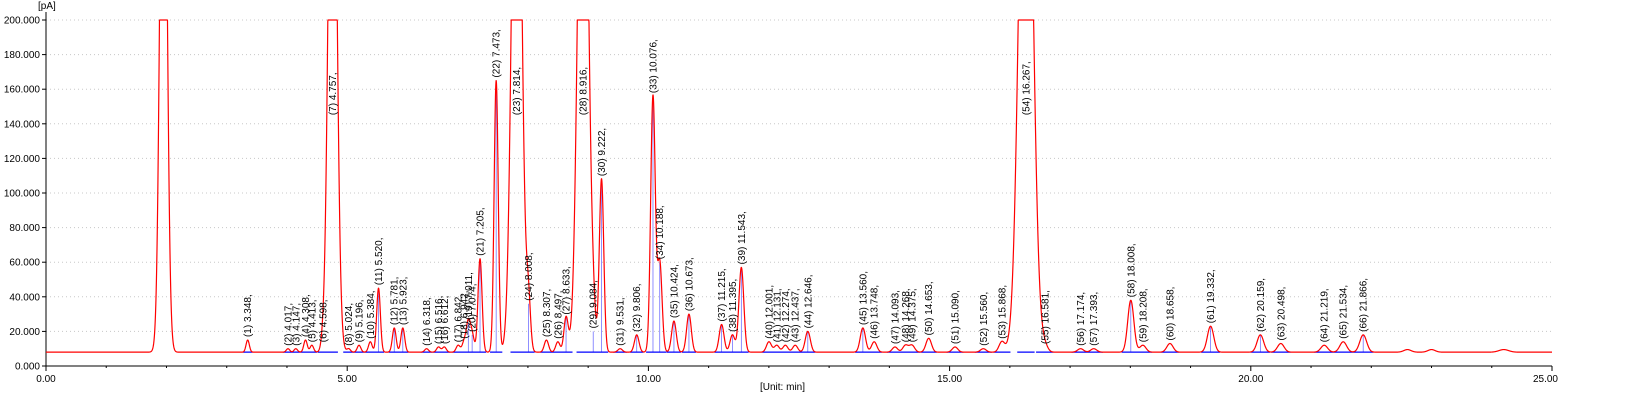 The height and width of the screenshot is (415, 1636). What do you see at coordinates (288, 324) in the screenshot?
I see `peak-label: (2) 4.017,` at bounding box center [288, 324].